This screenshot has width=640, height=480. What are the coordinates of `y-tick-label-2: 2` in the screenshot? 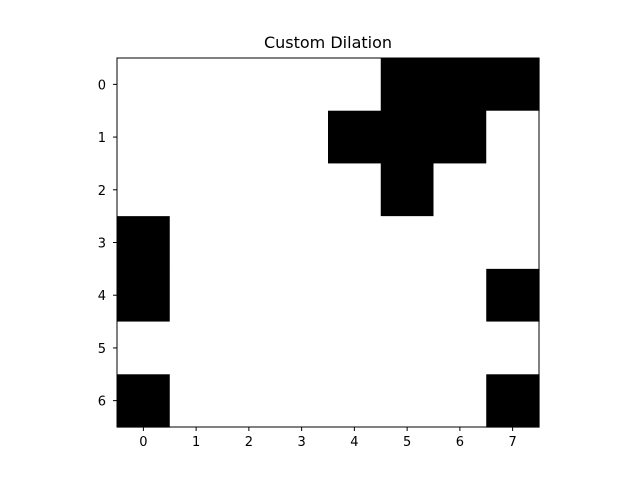 It's located at (102, 191).